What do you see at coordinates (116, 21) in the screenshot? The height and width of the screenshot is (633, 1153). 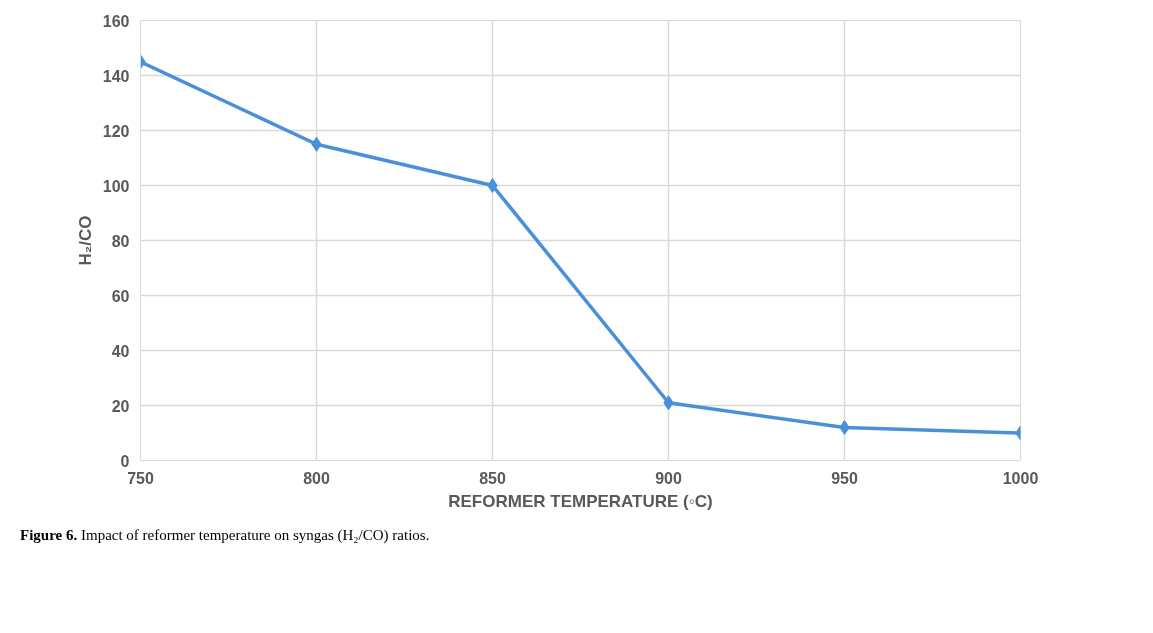 I see `y-tick-label: 160` at bounding box center [116, 21].